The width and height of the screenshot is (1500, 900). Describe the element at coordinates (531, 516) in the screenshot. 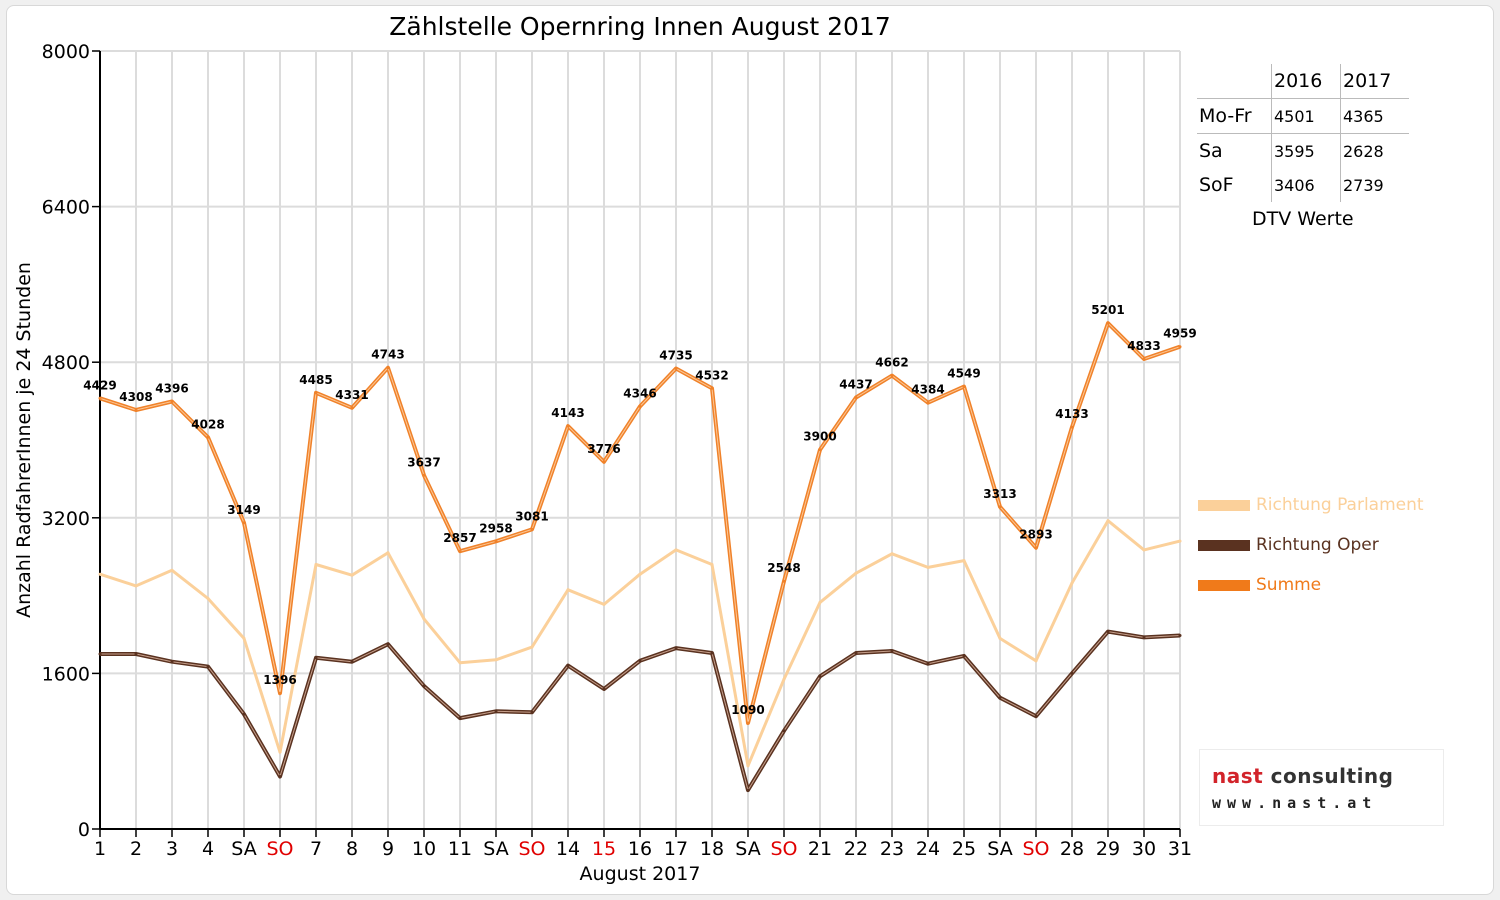

I see `data-label: 3081` at that location.